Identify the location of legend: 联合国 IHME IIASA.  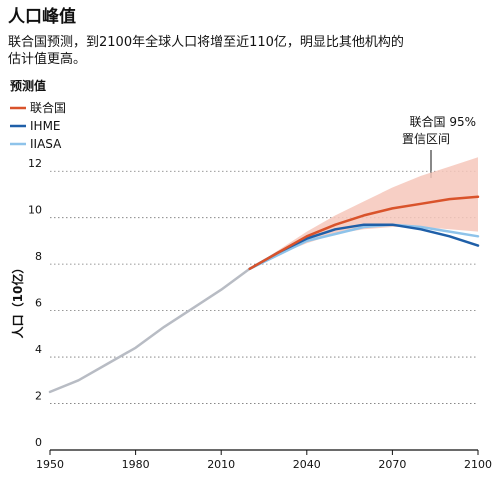
(38, 125).